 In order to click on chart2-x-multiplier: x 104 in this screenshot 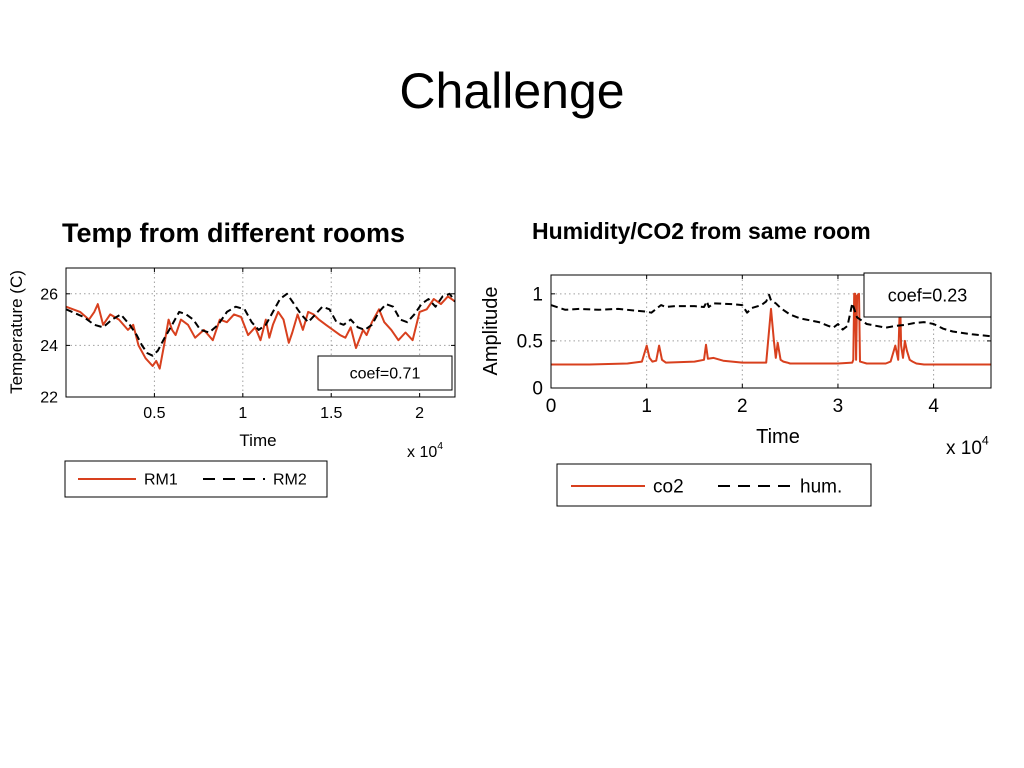, I will do `click(967, 447)`.